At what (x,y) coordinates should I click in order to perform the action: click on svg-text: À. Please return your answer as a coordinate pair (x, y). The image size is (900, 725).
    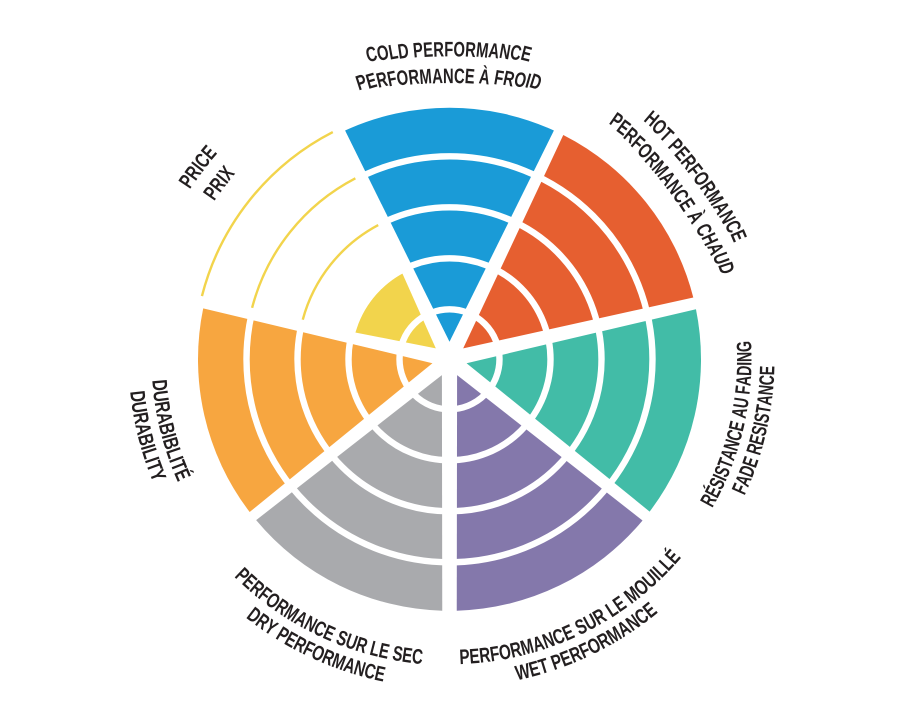
    Looking at the image, I should click on (485, 76).